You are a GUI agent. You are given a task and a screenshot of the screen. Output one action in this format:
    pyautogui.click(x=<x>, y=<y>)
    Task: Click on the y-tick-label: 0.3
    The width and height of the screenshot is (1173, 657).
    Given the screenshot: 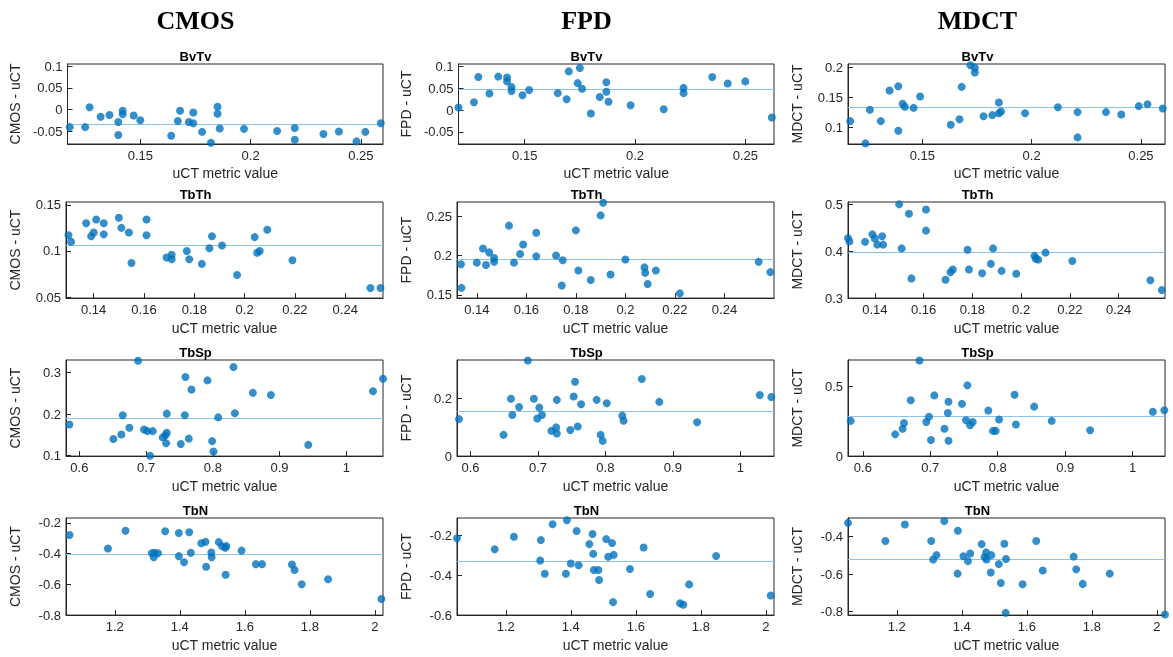 What is the action you would take?
    pyautogui.click(x=51, y=372)
    